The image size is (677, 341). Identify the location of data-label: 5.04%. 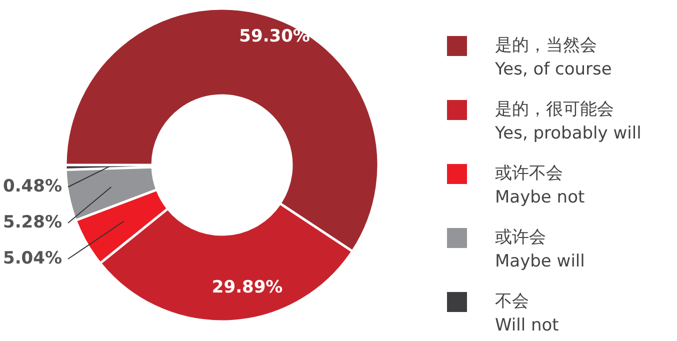
(32, 258).